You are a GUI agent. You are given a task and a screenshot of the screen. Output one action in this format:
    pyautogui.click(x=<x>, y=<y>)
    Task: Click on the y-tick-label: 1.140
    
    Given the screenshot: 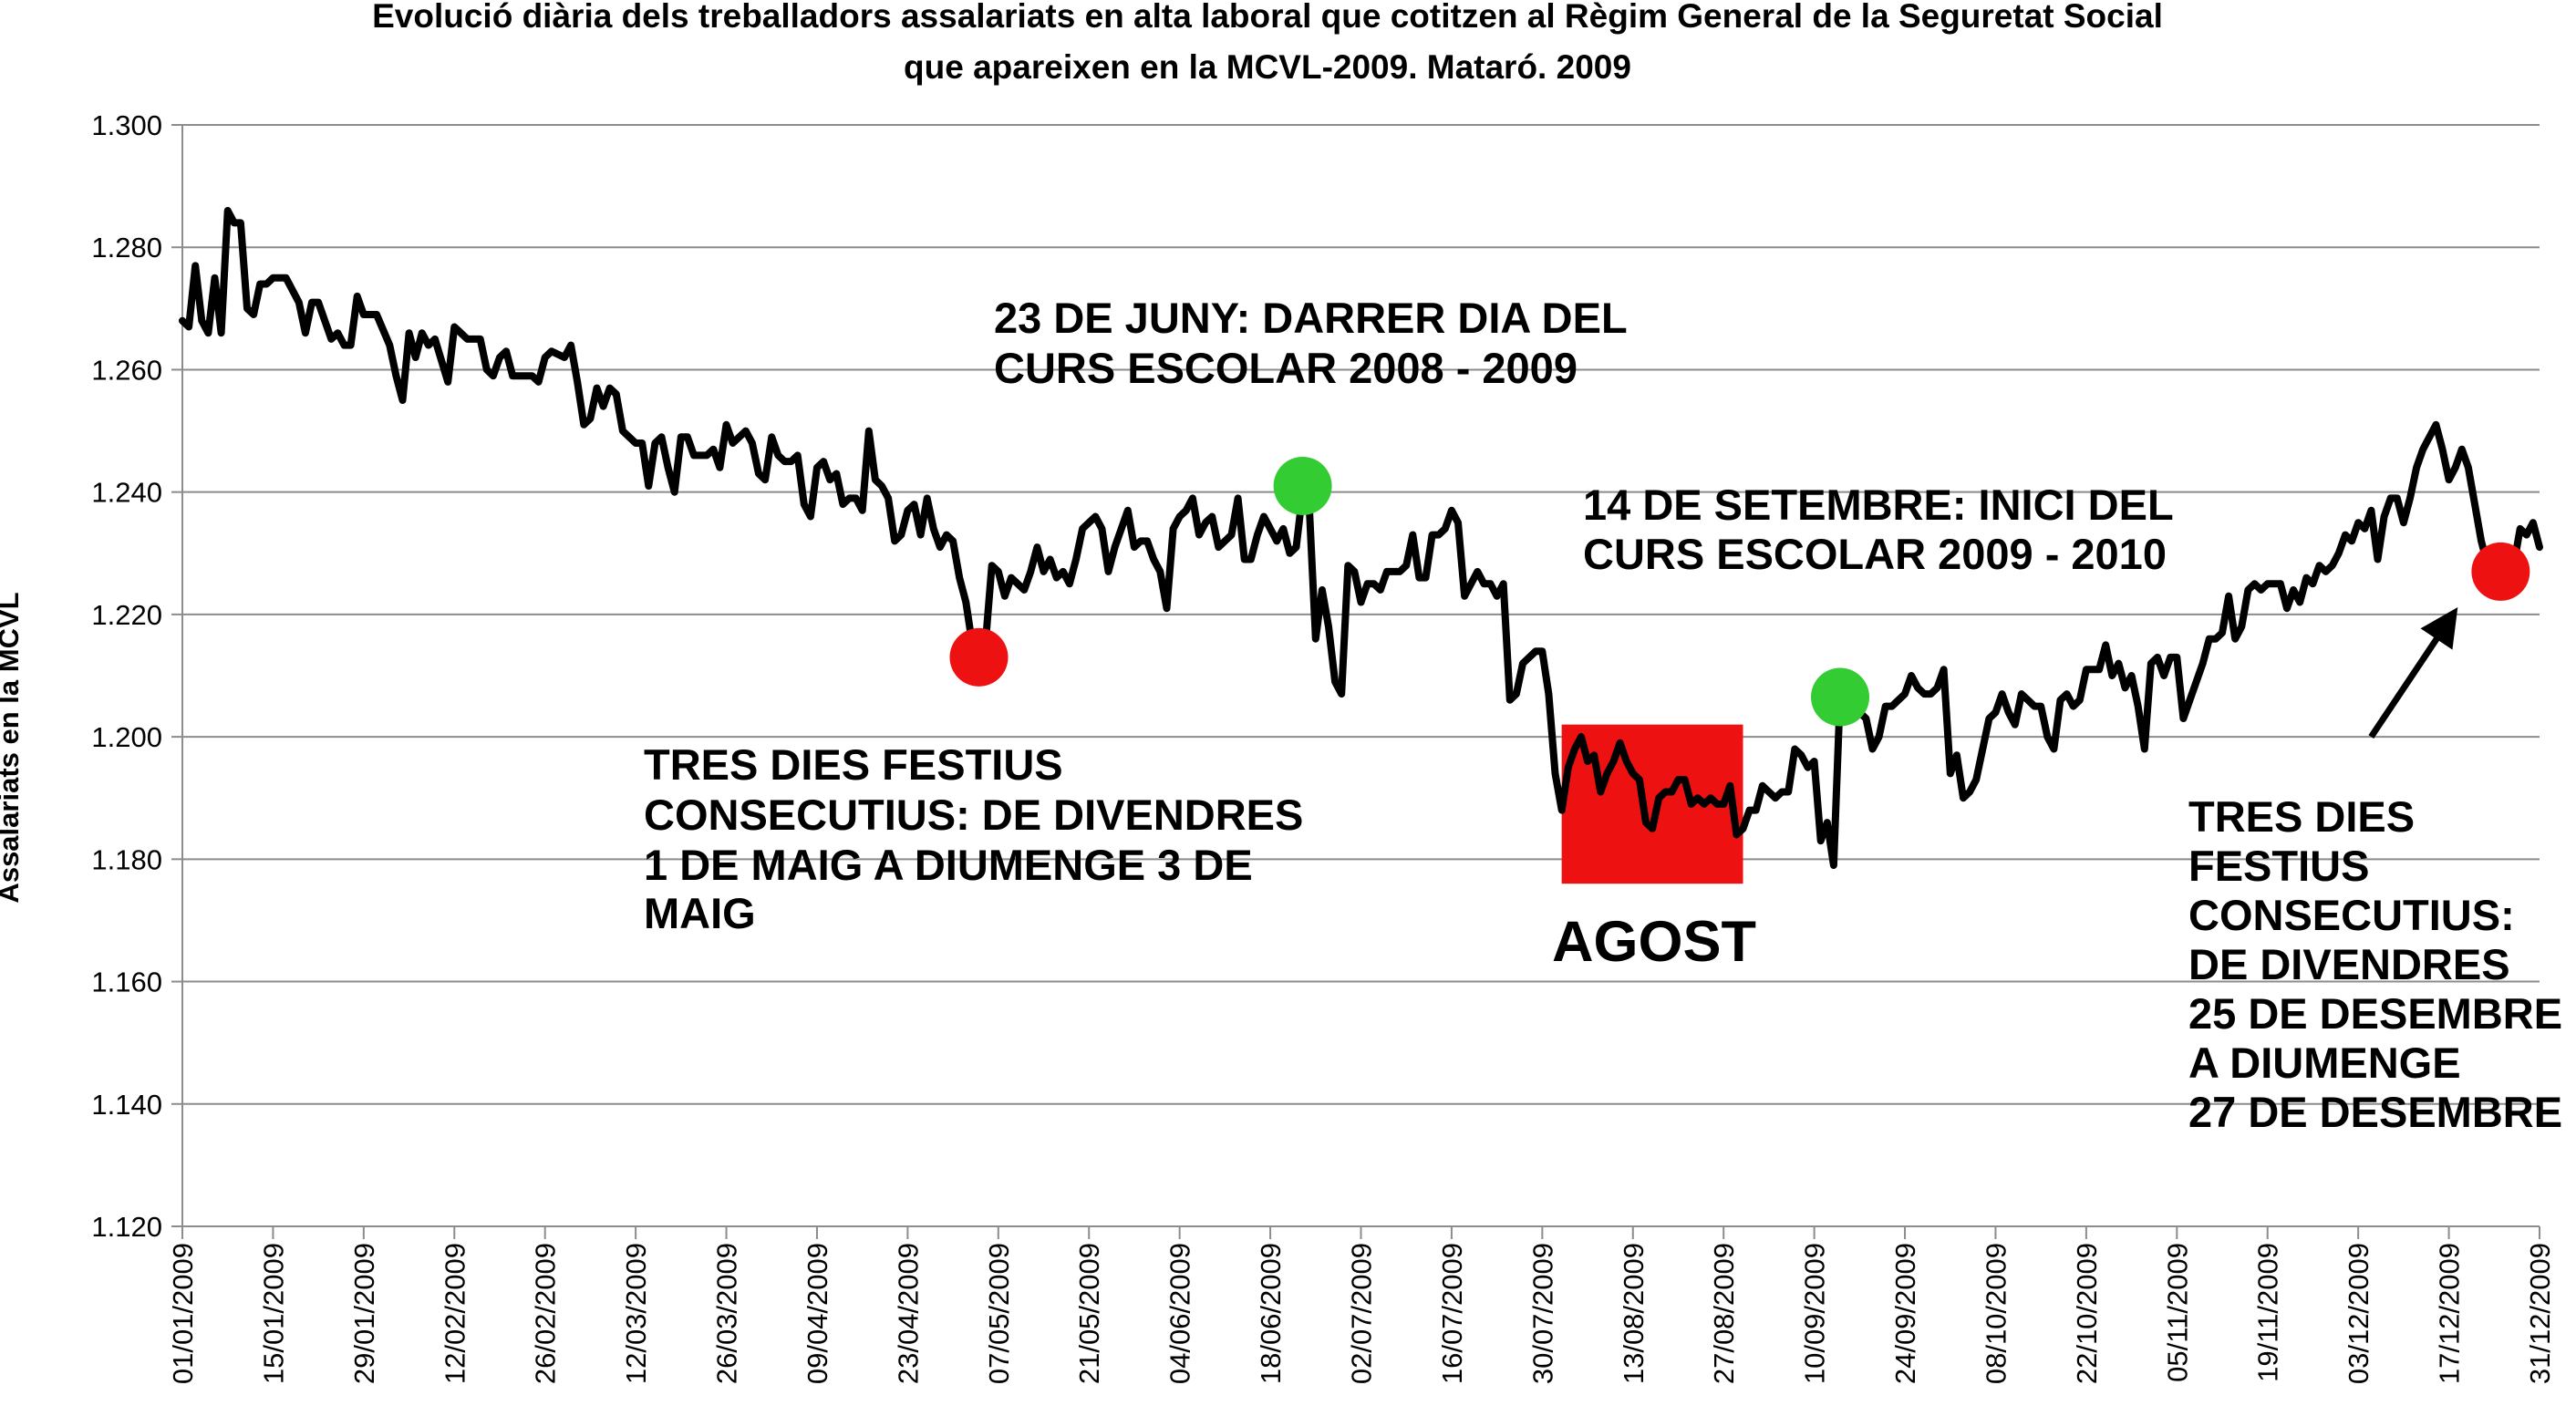 What is the action you would take?
    pyautogui.click(x=126, y=1105)
    